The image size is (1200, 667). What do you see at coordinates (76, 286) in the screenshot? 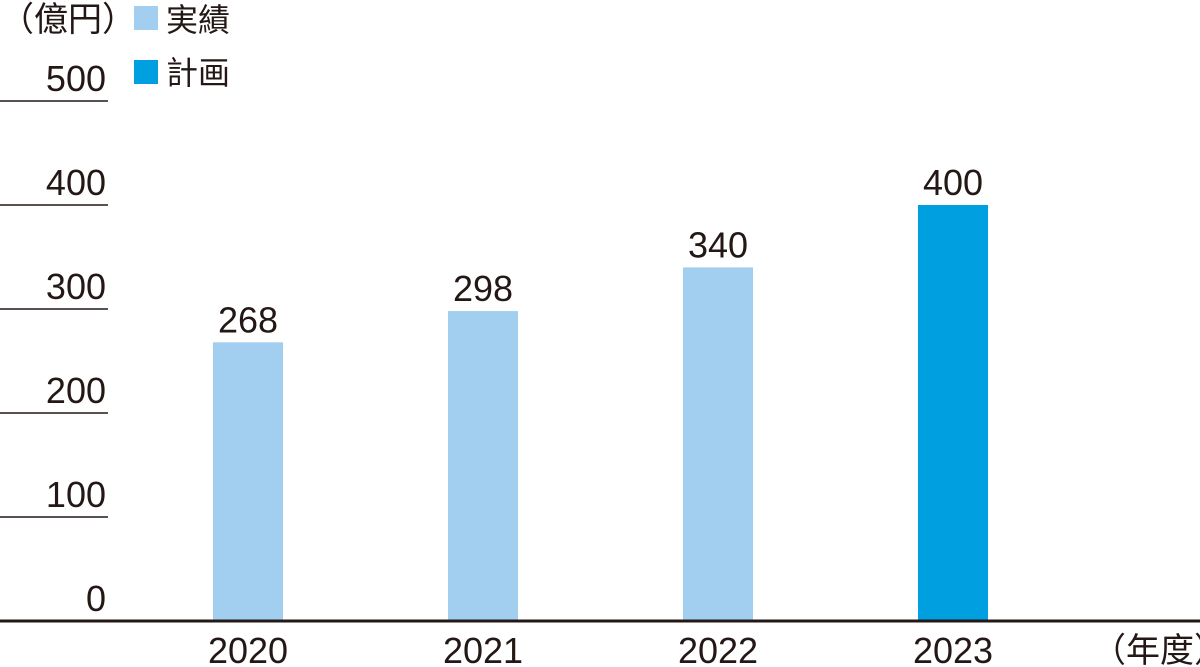
I see `y-tick-label-300: 300` at bounding box center [76, 286].